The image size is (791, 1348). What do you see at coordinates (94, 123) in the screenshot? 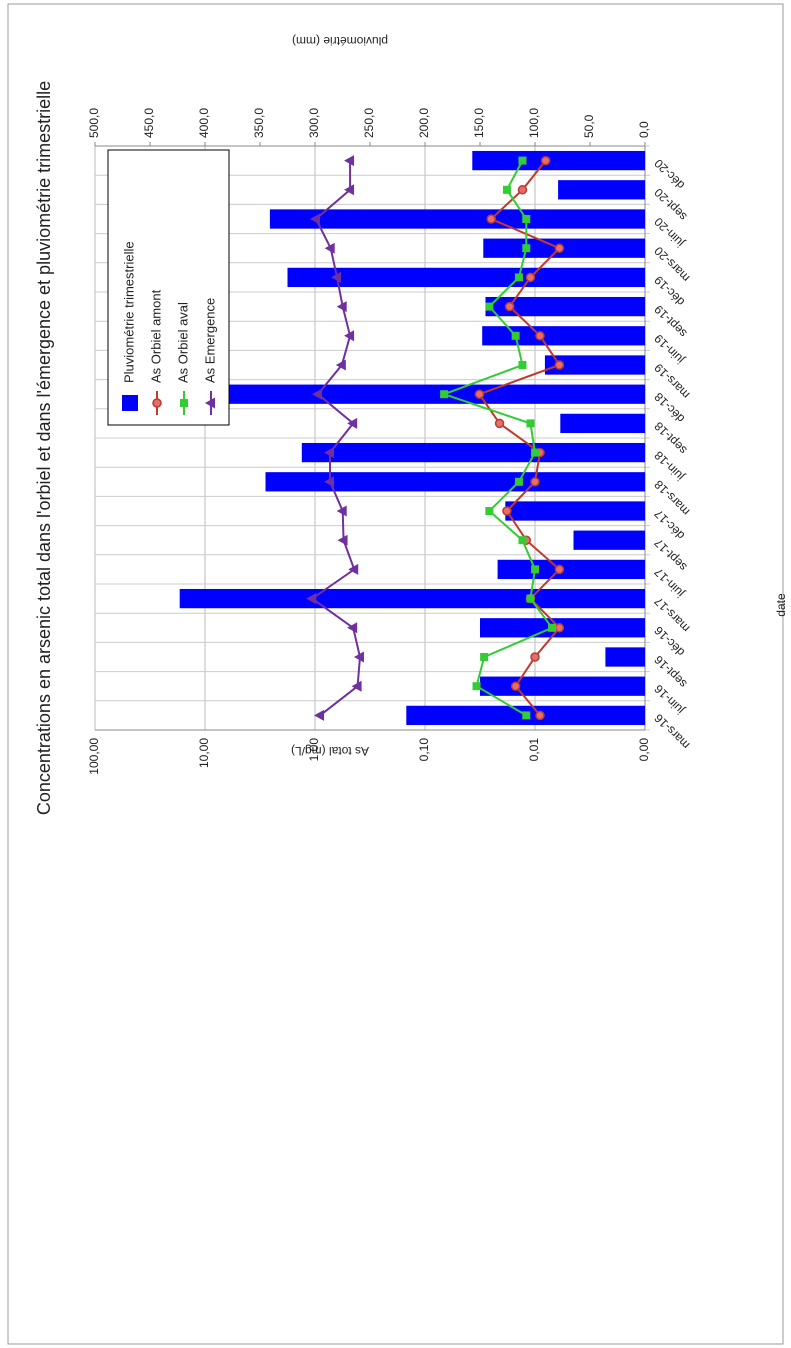
I see `y2-tick-label: 500,0` at bounding box center [94, 123].